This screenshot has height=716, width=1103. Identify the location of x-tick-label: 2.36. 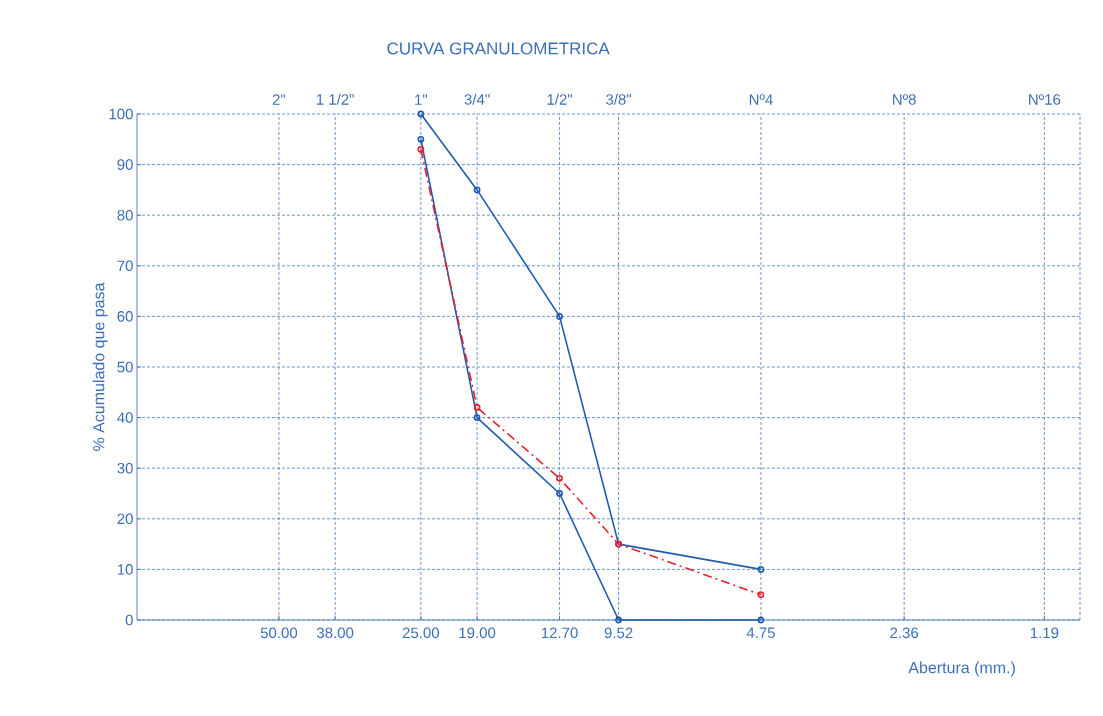
(904, 633).